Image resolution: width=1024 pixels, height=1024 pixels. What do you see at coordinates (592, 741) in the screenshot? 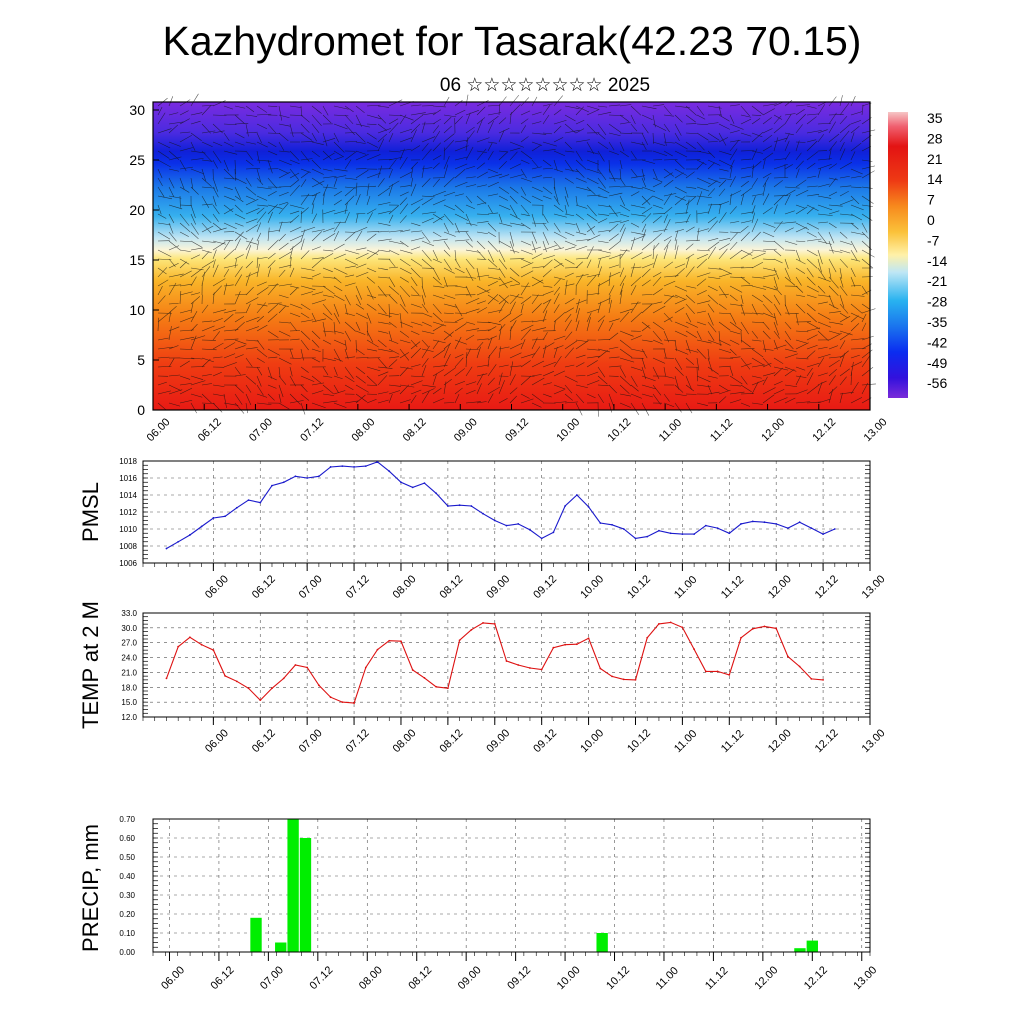
I see `temp-x-tick-label: 10.00` at bounding box center [592, 741].